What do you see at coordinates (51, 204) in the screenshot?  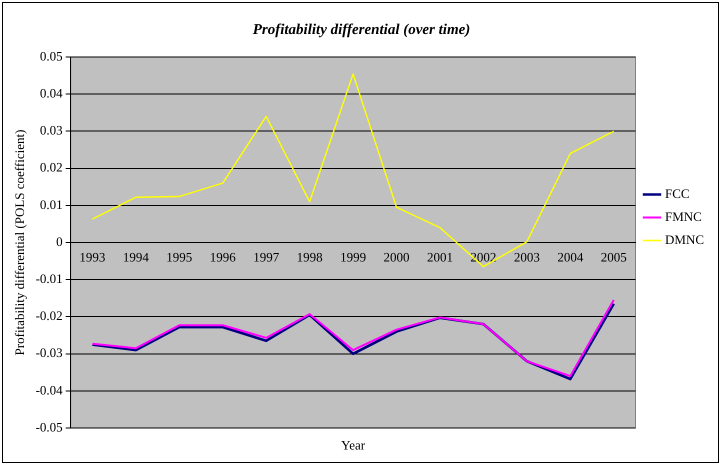 I see `y-tick-label: 0.01` at bounding box center [51, 204].